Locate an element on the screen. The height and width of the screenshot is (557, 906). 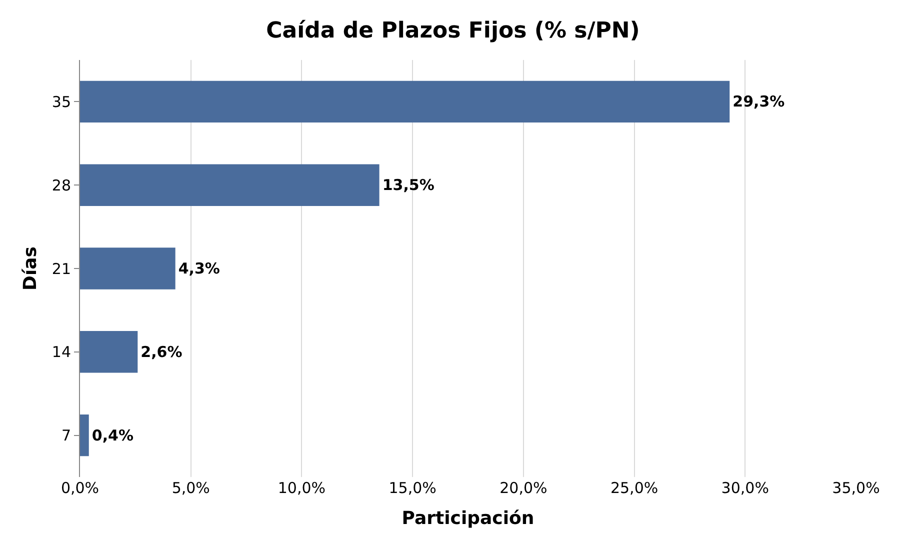
x-tick-label: 5,0% is located at coordinates (191, 488).